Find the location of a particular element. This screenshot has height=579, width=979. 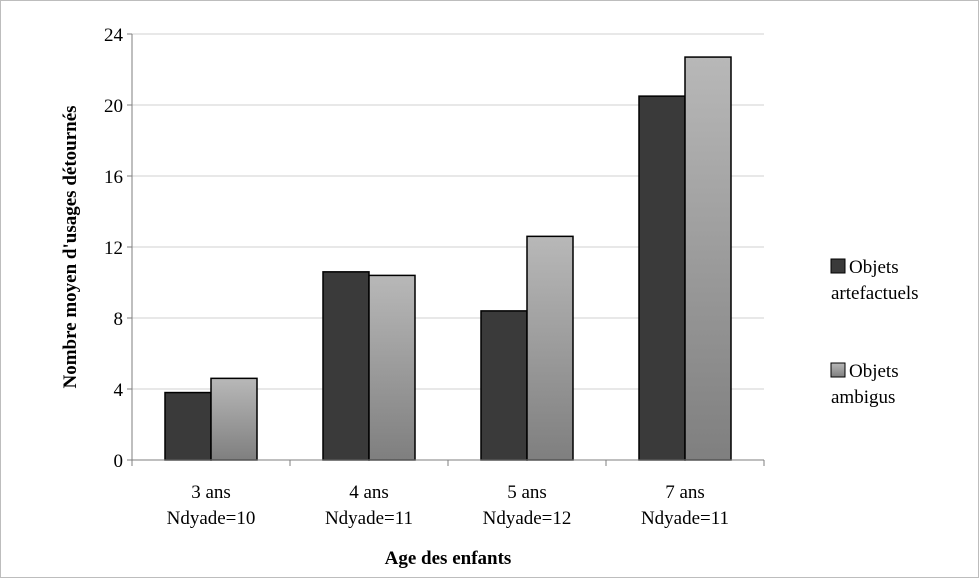

y-tick-label: 24 is located at coordinates (114, 35).